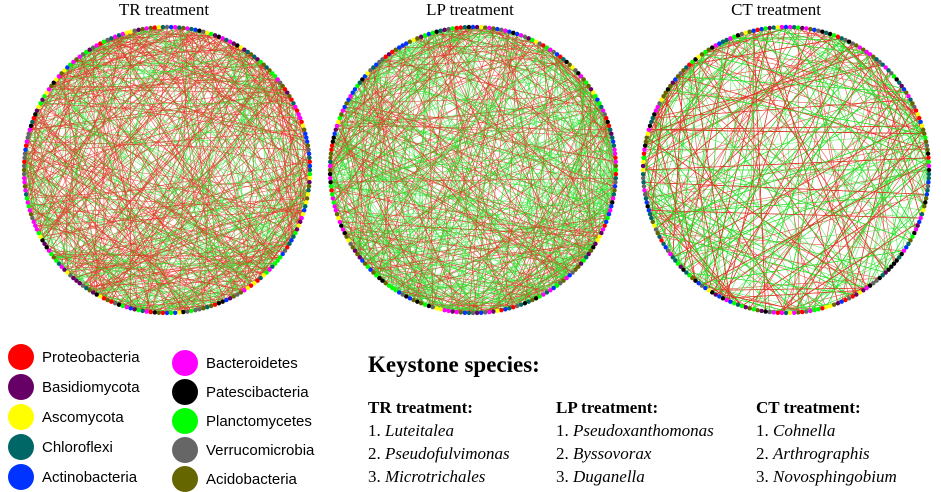  I want to click on legend-label: Verrucomicrobia, so click(260, 450).